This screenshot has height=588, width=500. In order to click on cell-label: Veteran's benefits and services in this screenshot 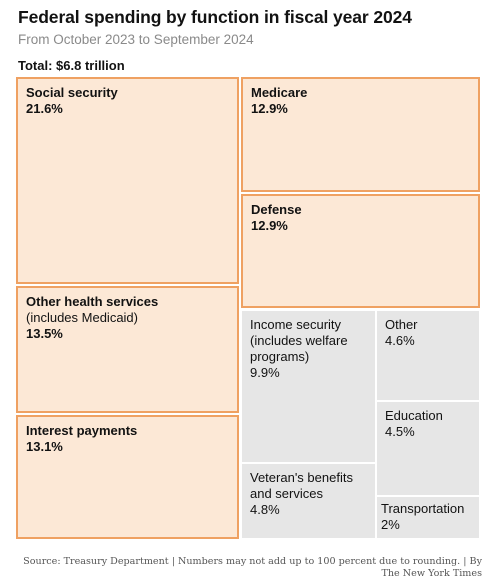, I will do `click(301, 485)`.